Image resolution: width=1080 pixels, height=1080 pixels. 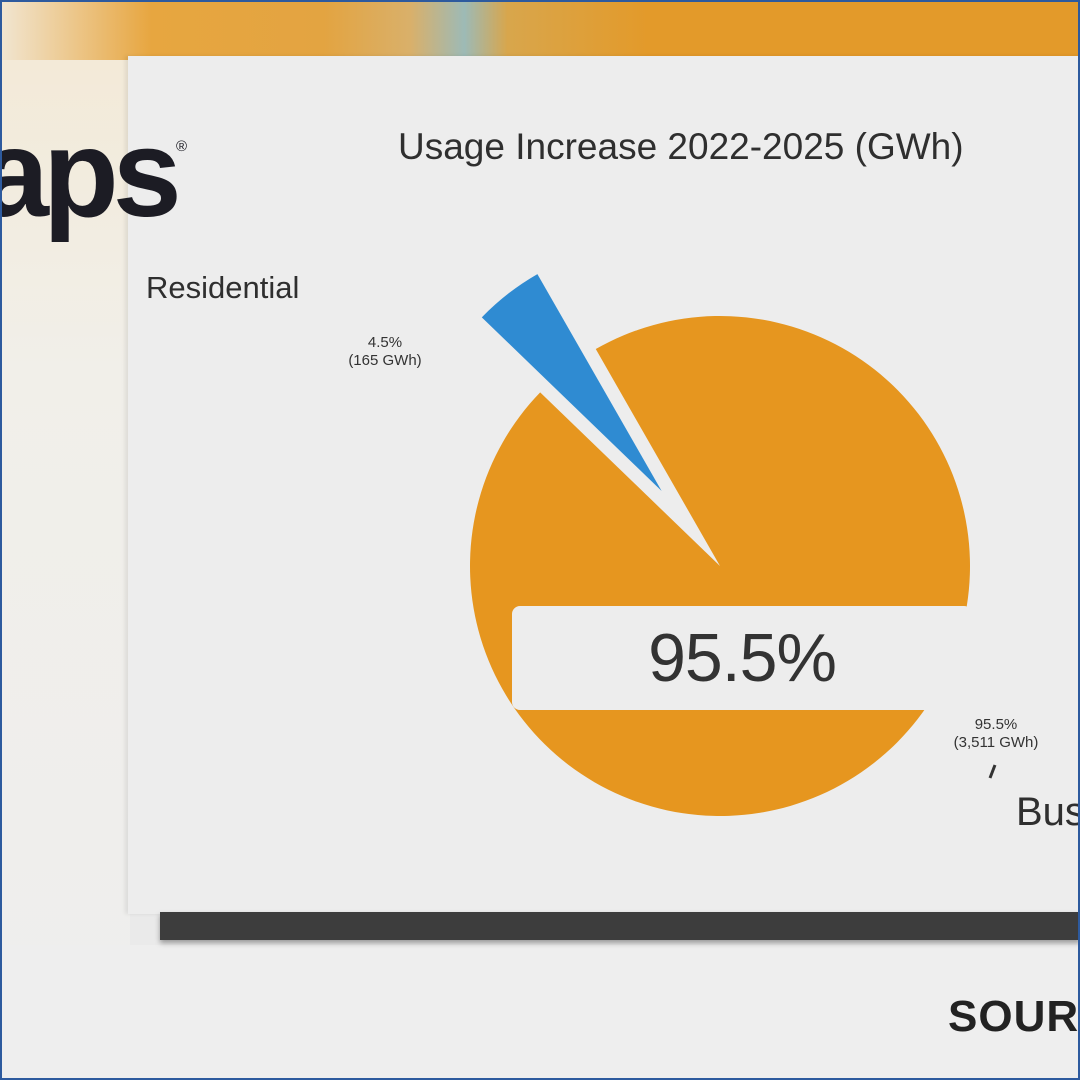 I want to click on data-label-residential: 4.5% (165 GWh), so click(x=385, y=352).